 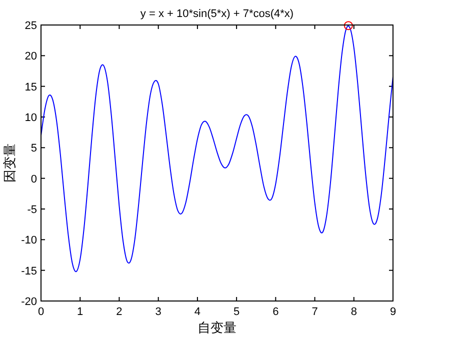 What do you see at coordinates (30, 118) in the screenshot?
I see `y-tick-label: 10` at bounding box center [30, 118].